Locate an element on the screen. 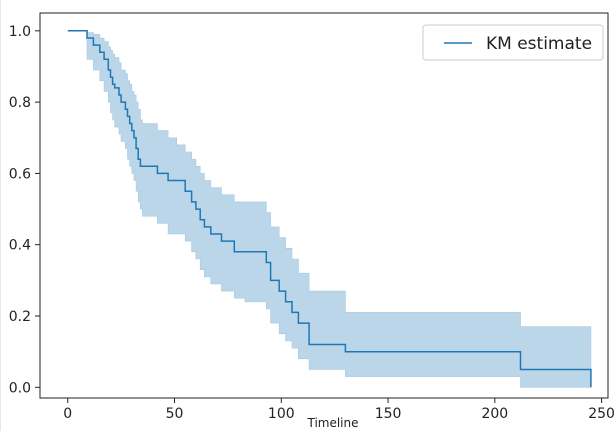 The width and height of the screenshot is (614, 431). legend-label: KM estimate is located at coordinates (539, 44).